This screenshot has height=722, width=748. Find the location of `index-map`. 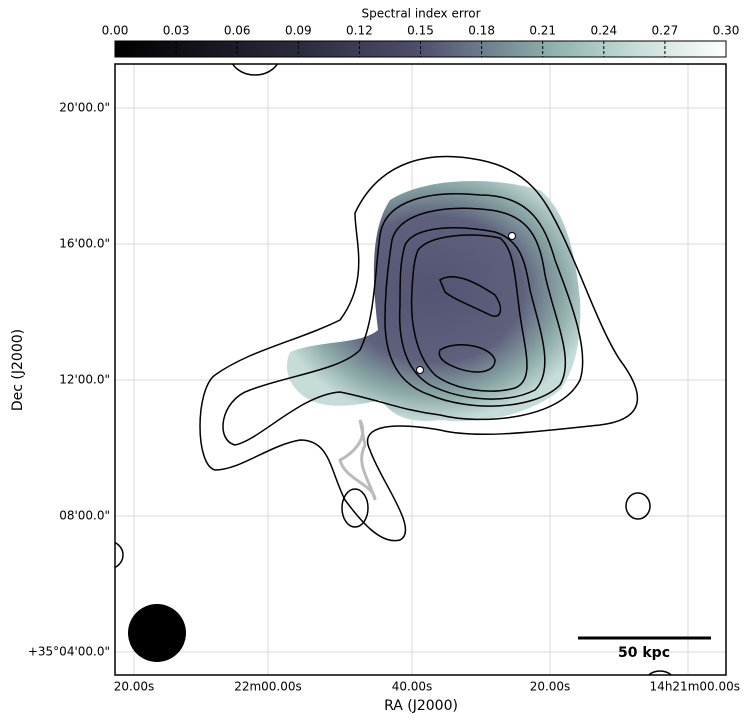

index-map is located at coordinates (433, 301).